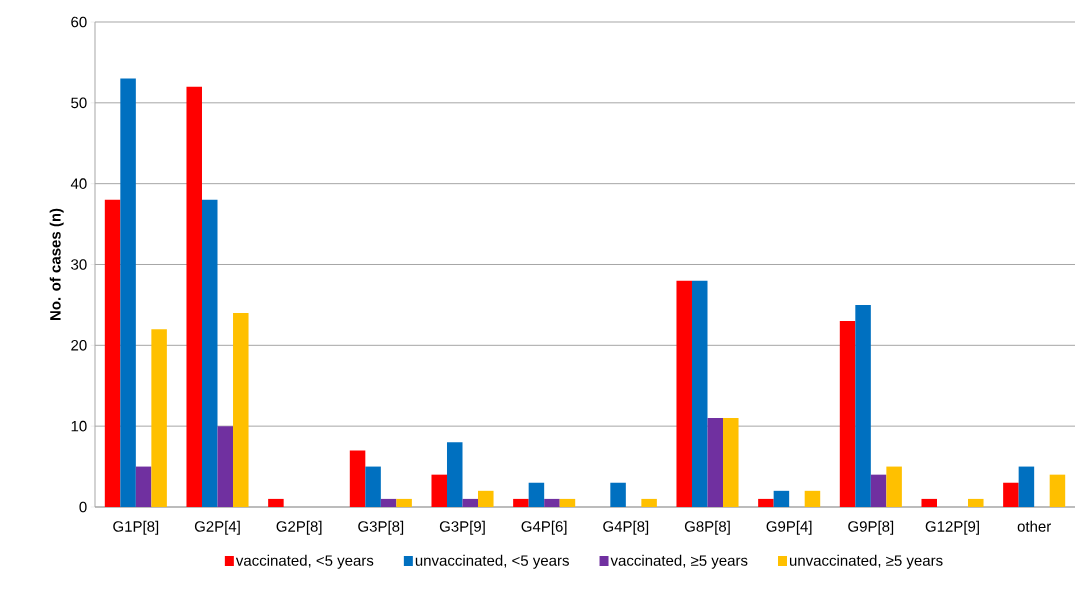 The image size is (1078, 601). I want to click on x-tick-label: other, so click(1034, 526).